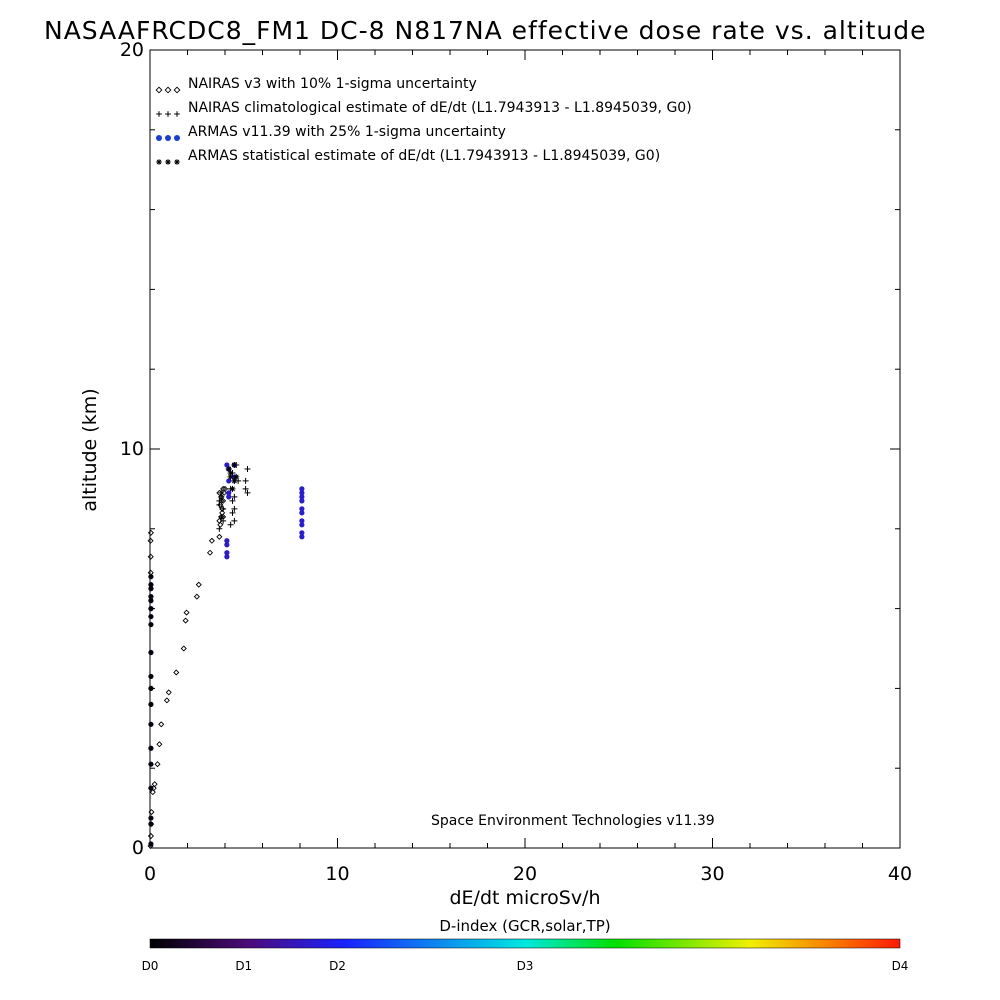  What do you see at coordinates (150, 966) in the screenshot?
I see `colorbar-tick-label: D0` at bounding box center [150, 966].